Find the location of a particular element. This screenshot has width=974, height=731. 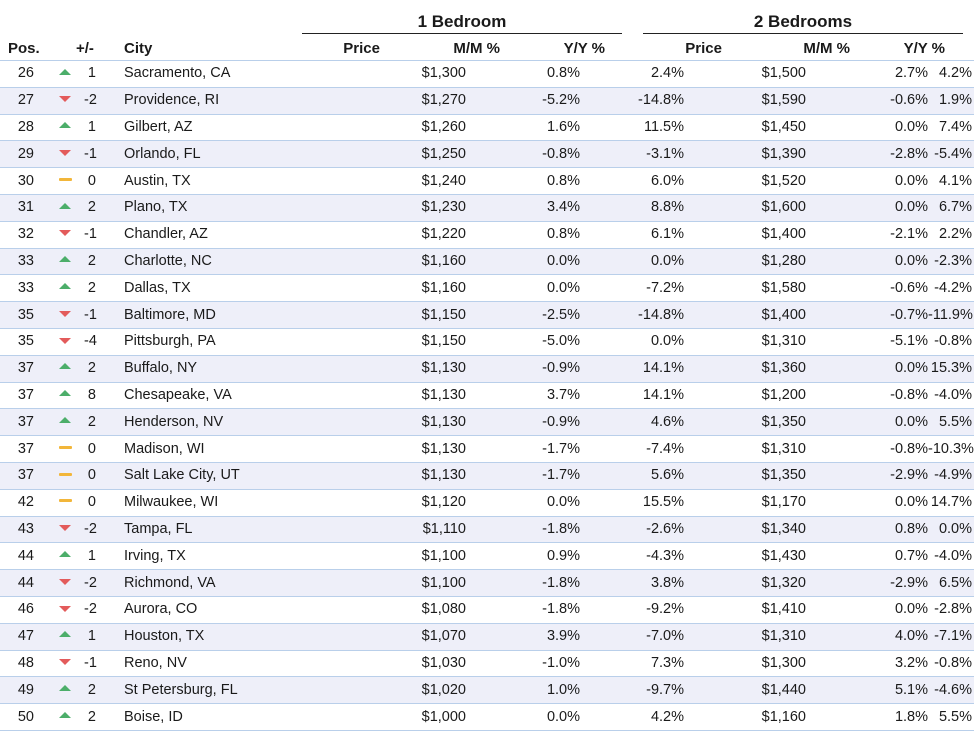

mm-1br-cell: 0.9% is located at coordinates (523, 556).